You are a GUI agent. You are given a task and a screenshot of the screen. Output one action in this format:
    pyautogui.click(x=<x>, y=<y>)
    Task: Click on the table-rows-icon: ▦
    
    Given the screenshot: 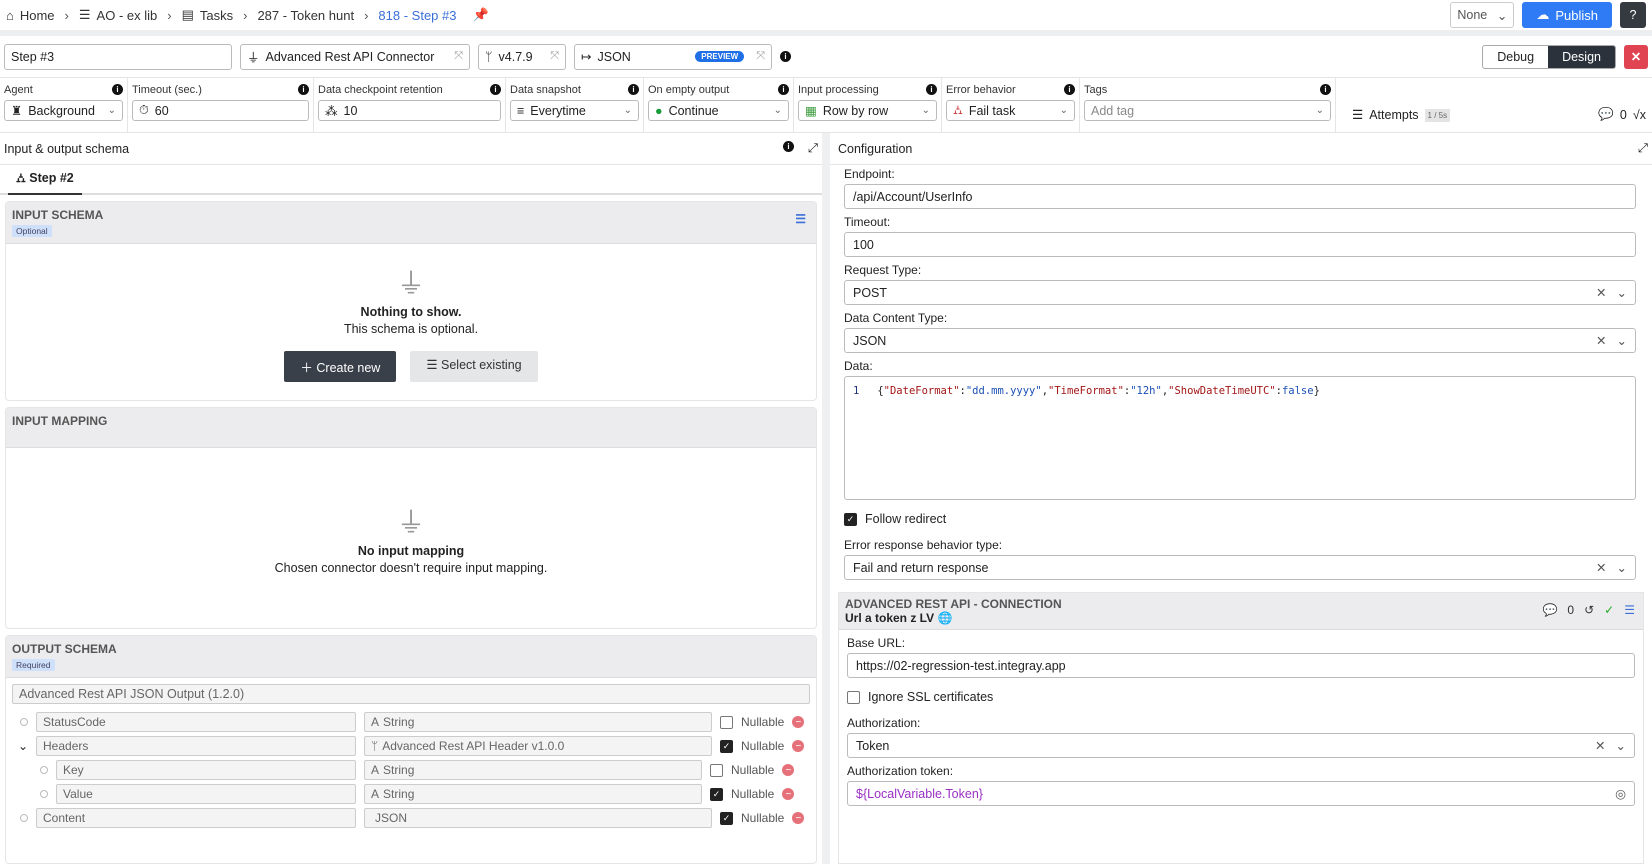 What is the action you would take?
    pyautogui.click(x=811, y=111)
    